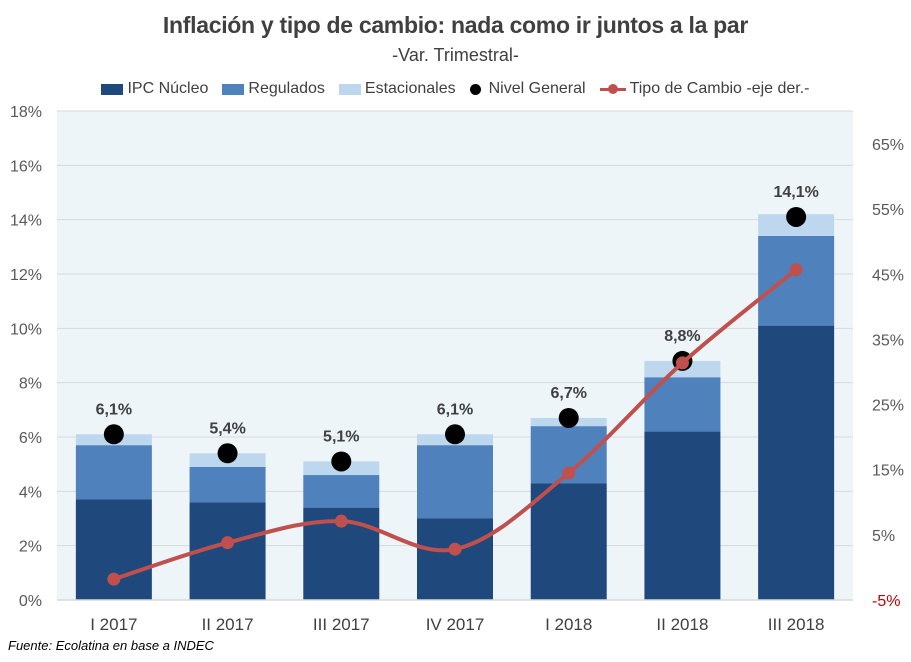  I want to click on right-axis-tick-label: 35%, so click(888, 340).